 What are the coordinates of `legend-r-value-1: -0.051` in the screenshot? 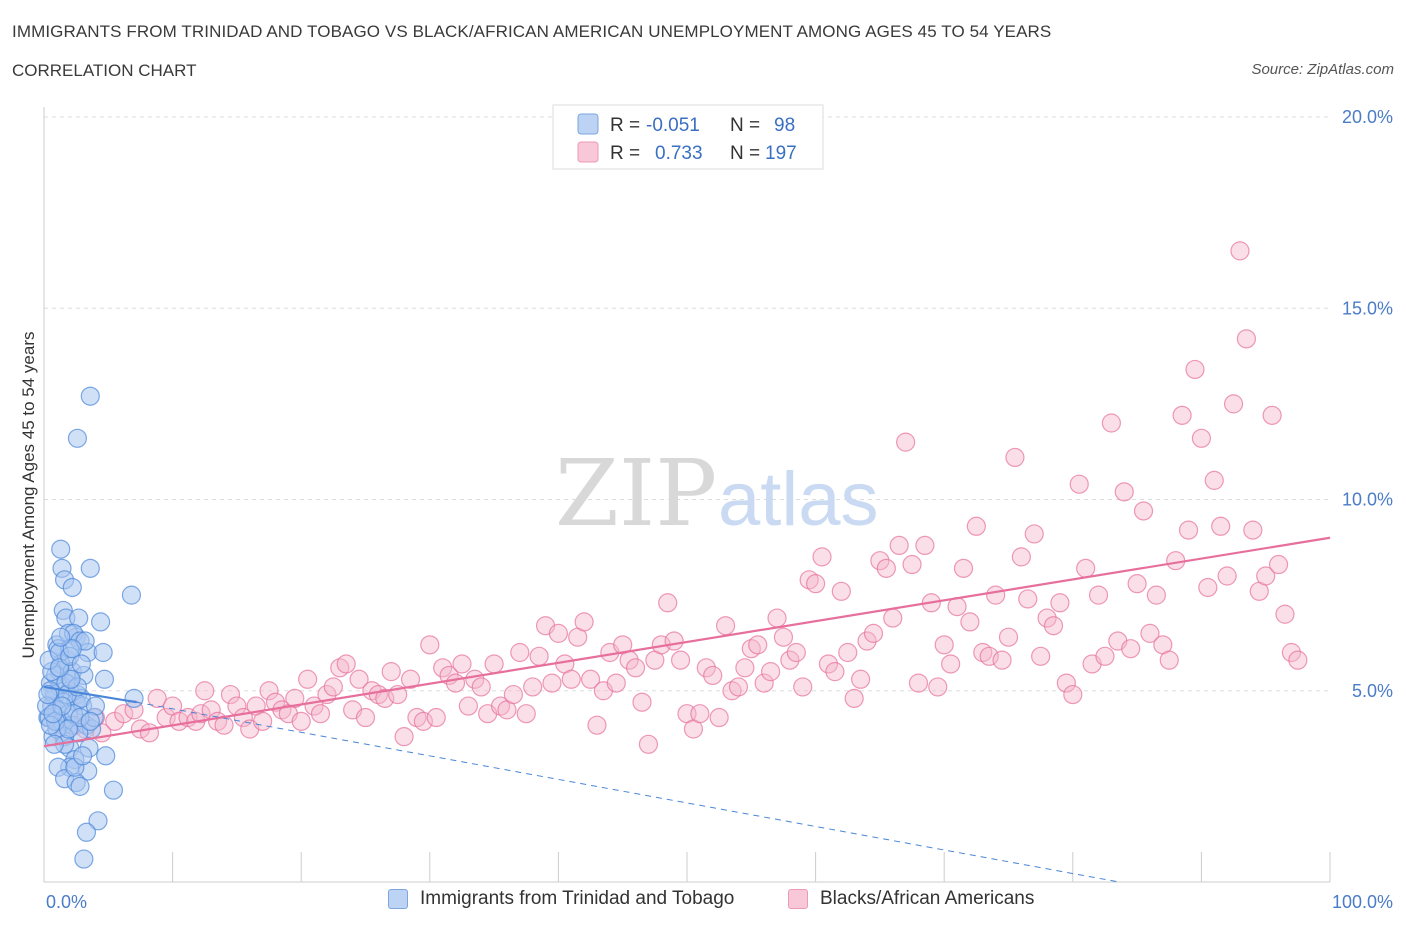 It's located at (673, 125).